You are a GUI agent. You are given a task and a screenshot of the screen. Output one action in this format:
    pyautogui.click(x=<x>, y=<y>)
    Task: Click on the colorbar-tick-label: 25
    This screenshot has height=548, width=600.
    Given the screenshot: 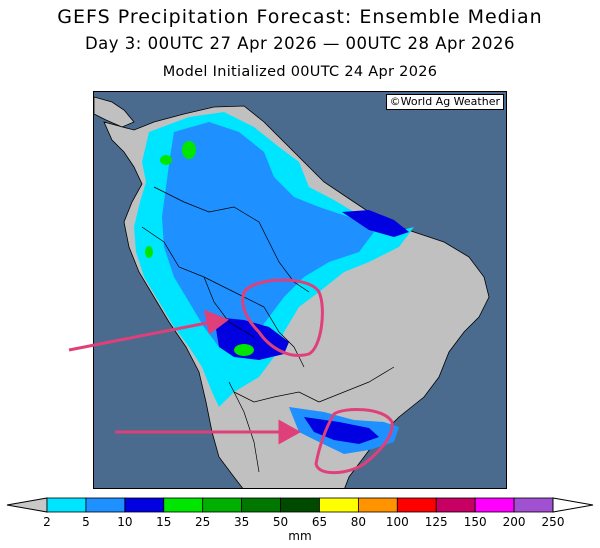 What is the action you would take?
    pyautogui.click(x=202, y=522)
    